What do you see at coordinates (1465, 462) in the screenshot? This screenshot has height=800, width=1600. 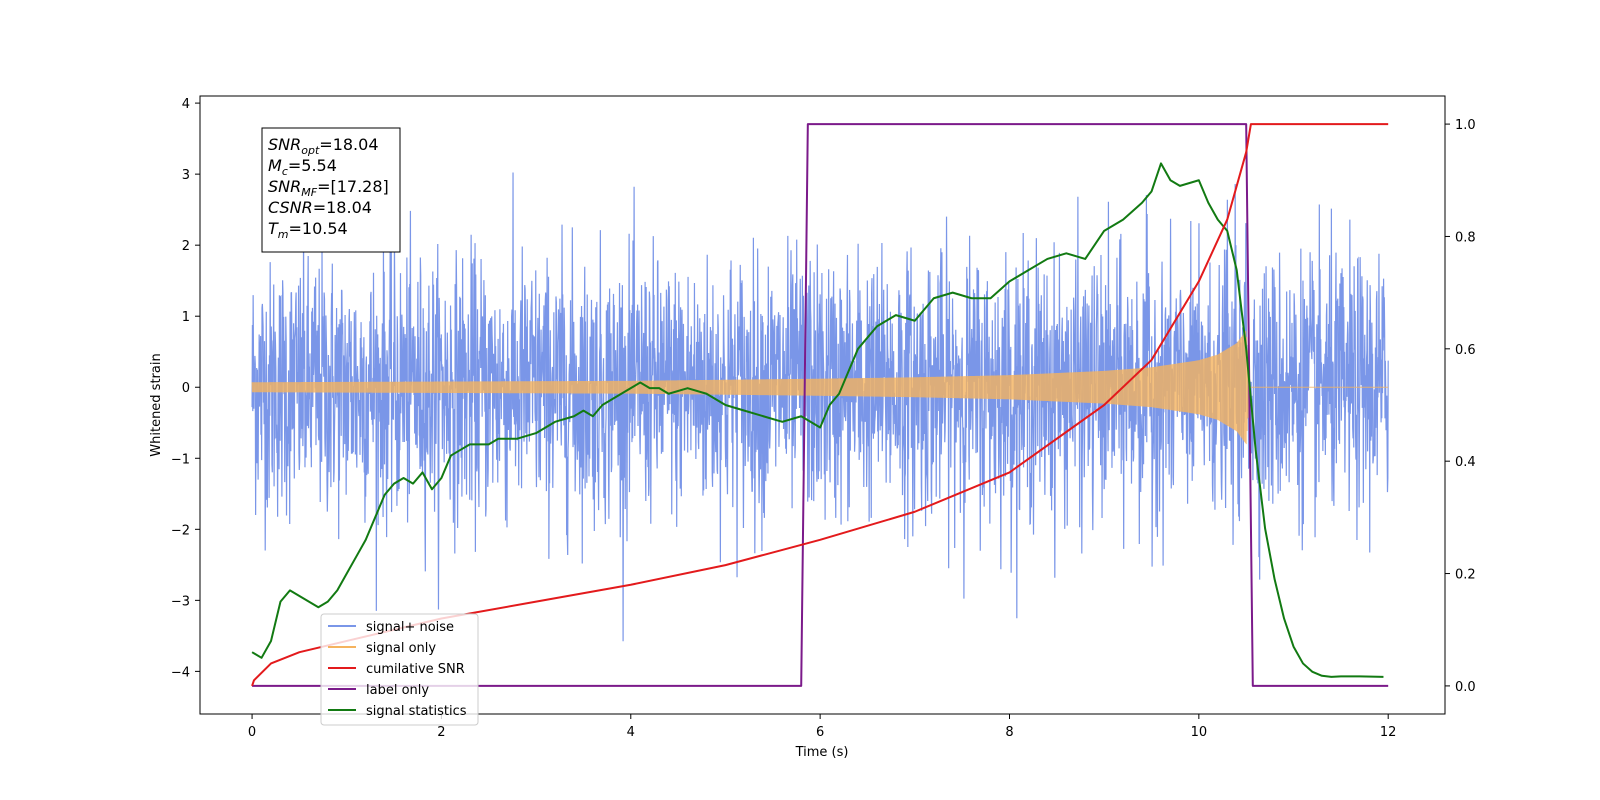 I see `y-right-tick-label: 0.4` at bounding box center [1465, 462].